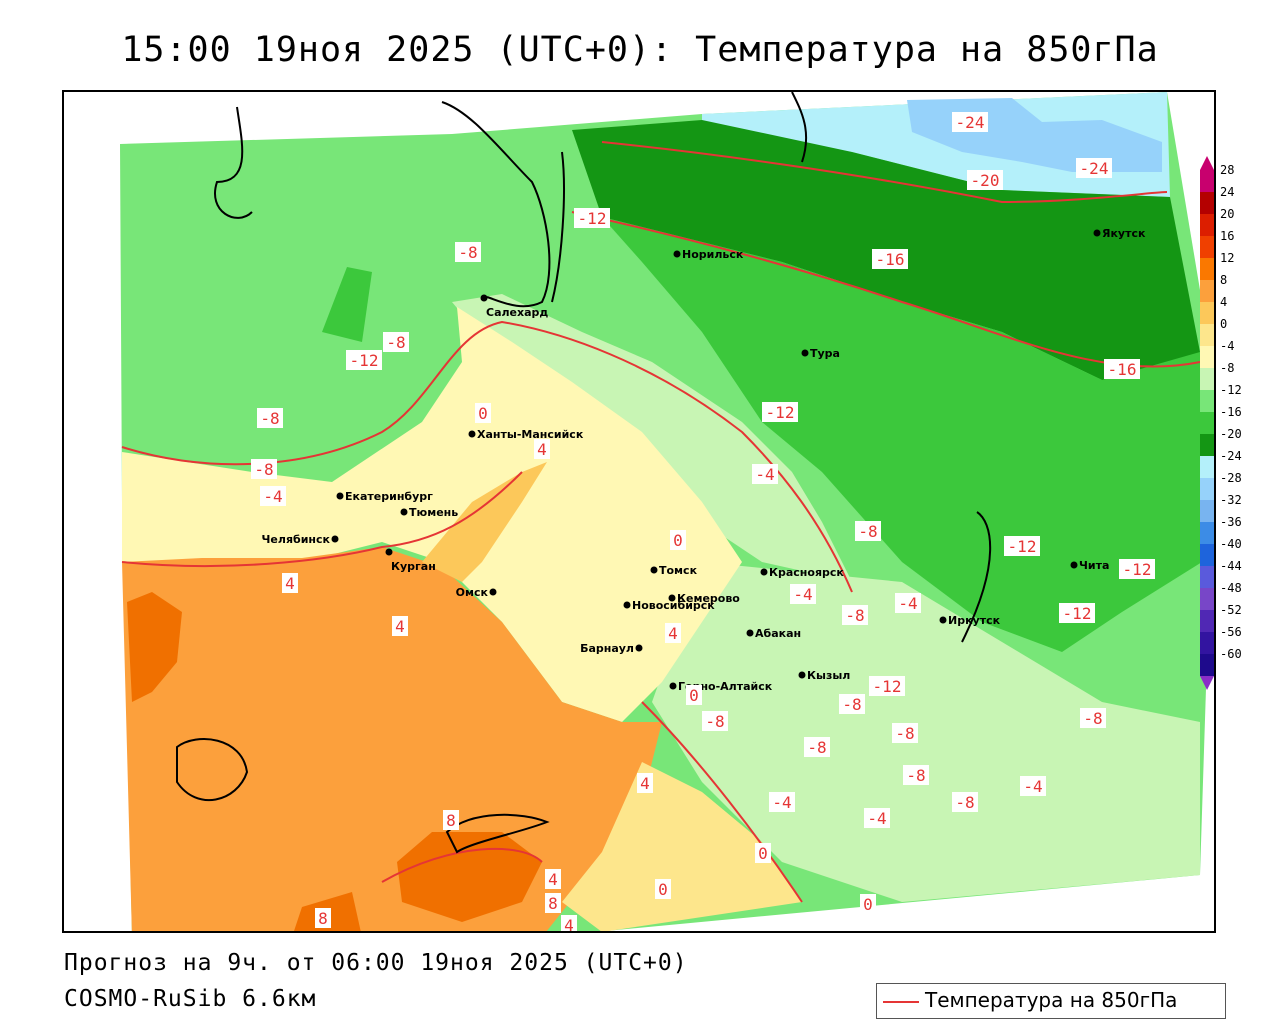 Image resolution: width=1280 pixels, height=1024 pixels. I want to click on city-label: Новосибирск, so click(673, 605).